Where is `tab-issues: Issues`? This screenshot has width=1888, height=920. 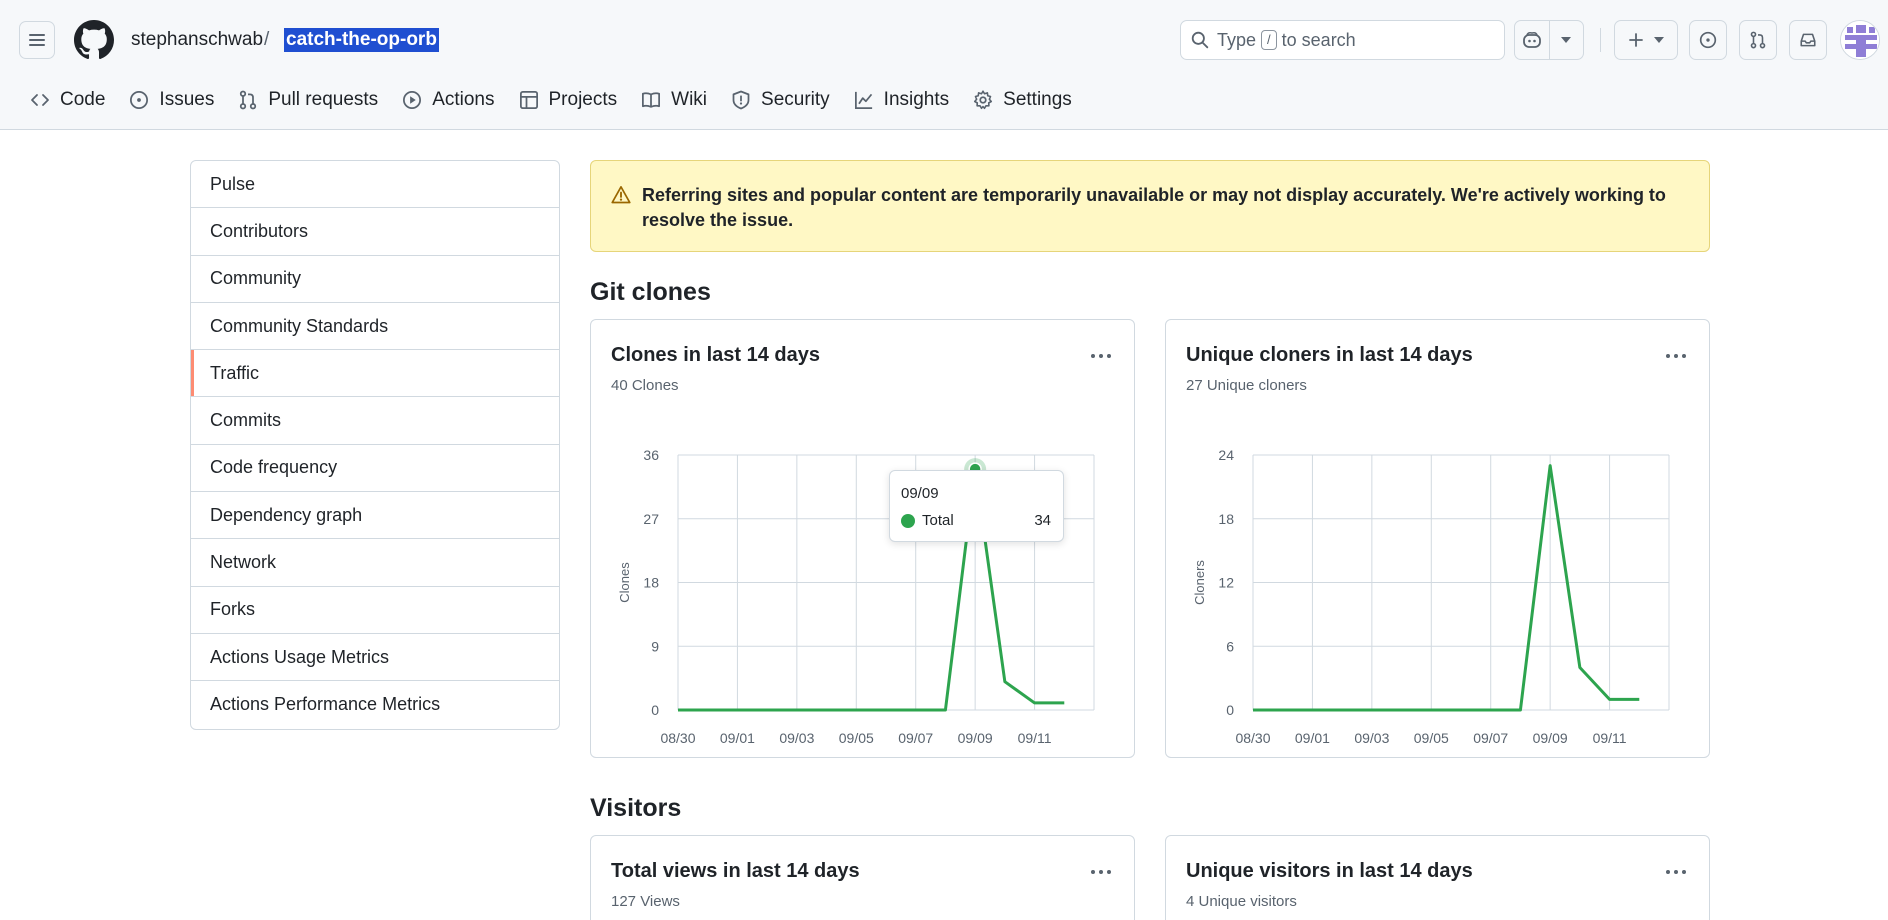
tab-issues: Issues is located at coordinates (171, 100).